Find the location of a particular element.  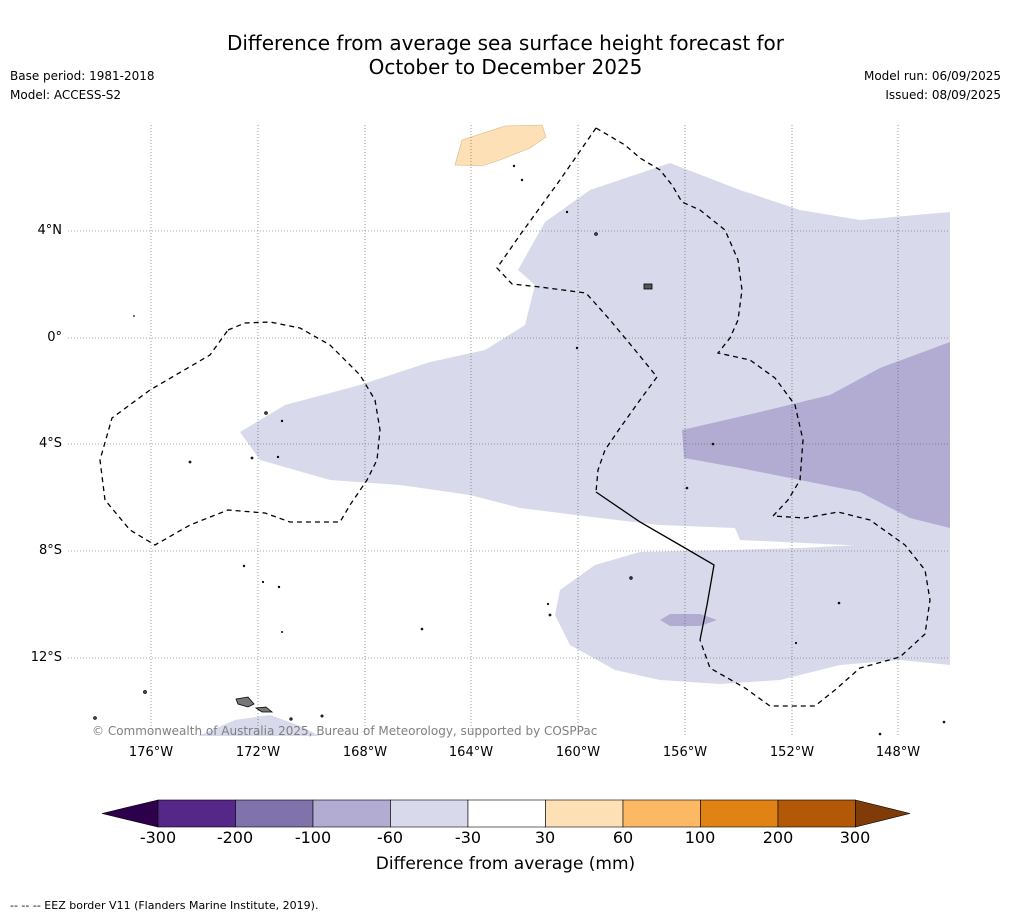

colorbar-tick-label: -100 is located at coordinates (313, 837).